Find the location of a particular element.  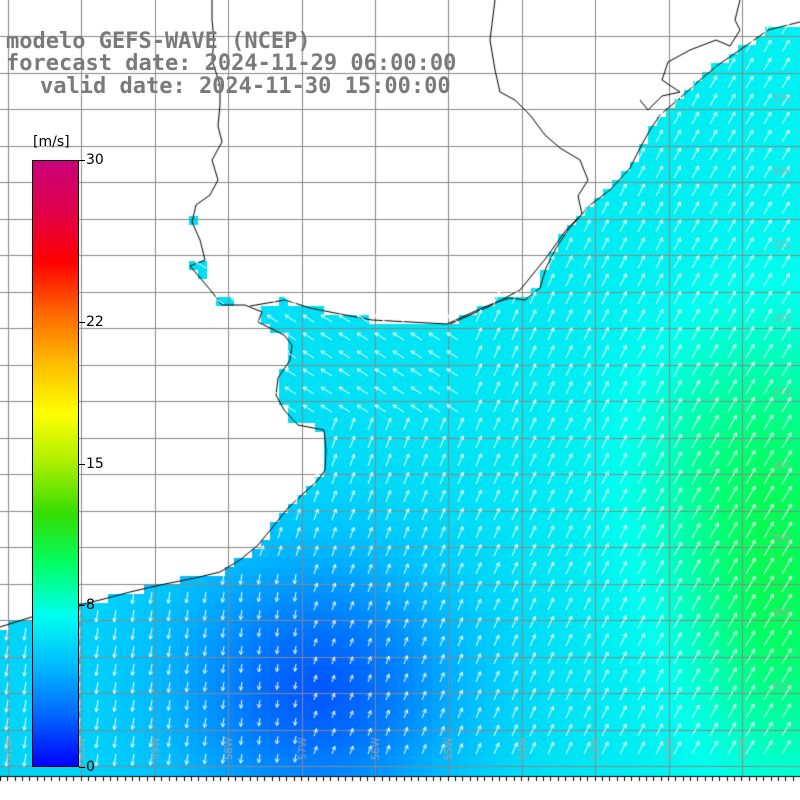

colorbar-tick-label: 8 is located at coordinates (90, 605).